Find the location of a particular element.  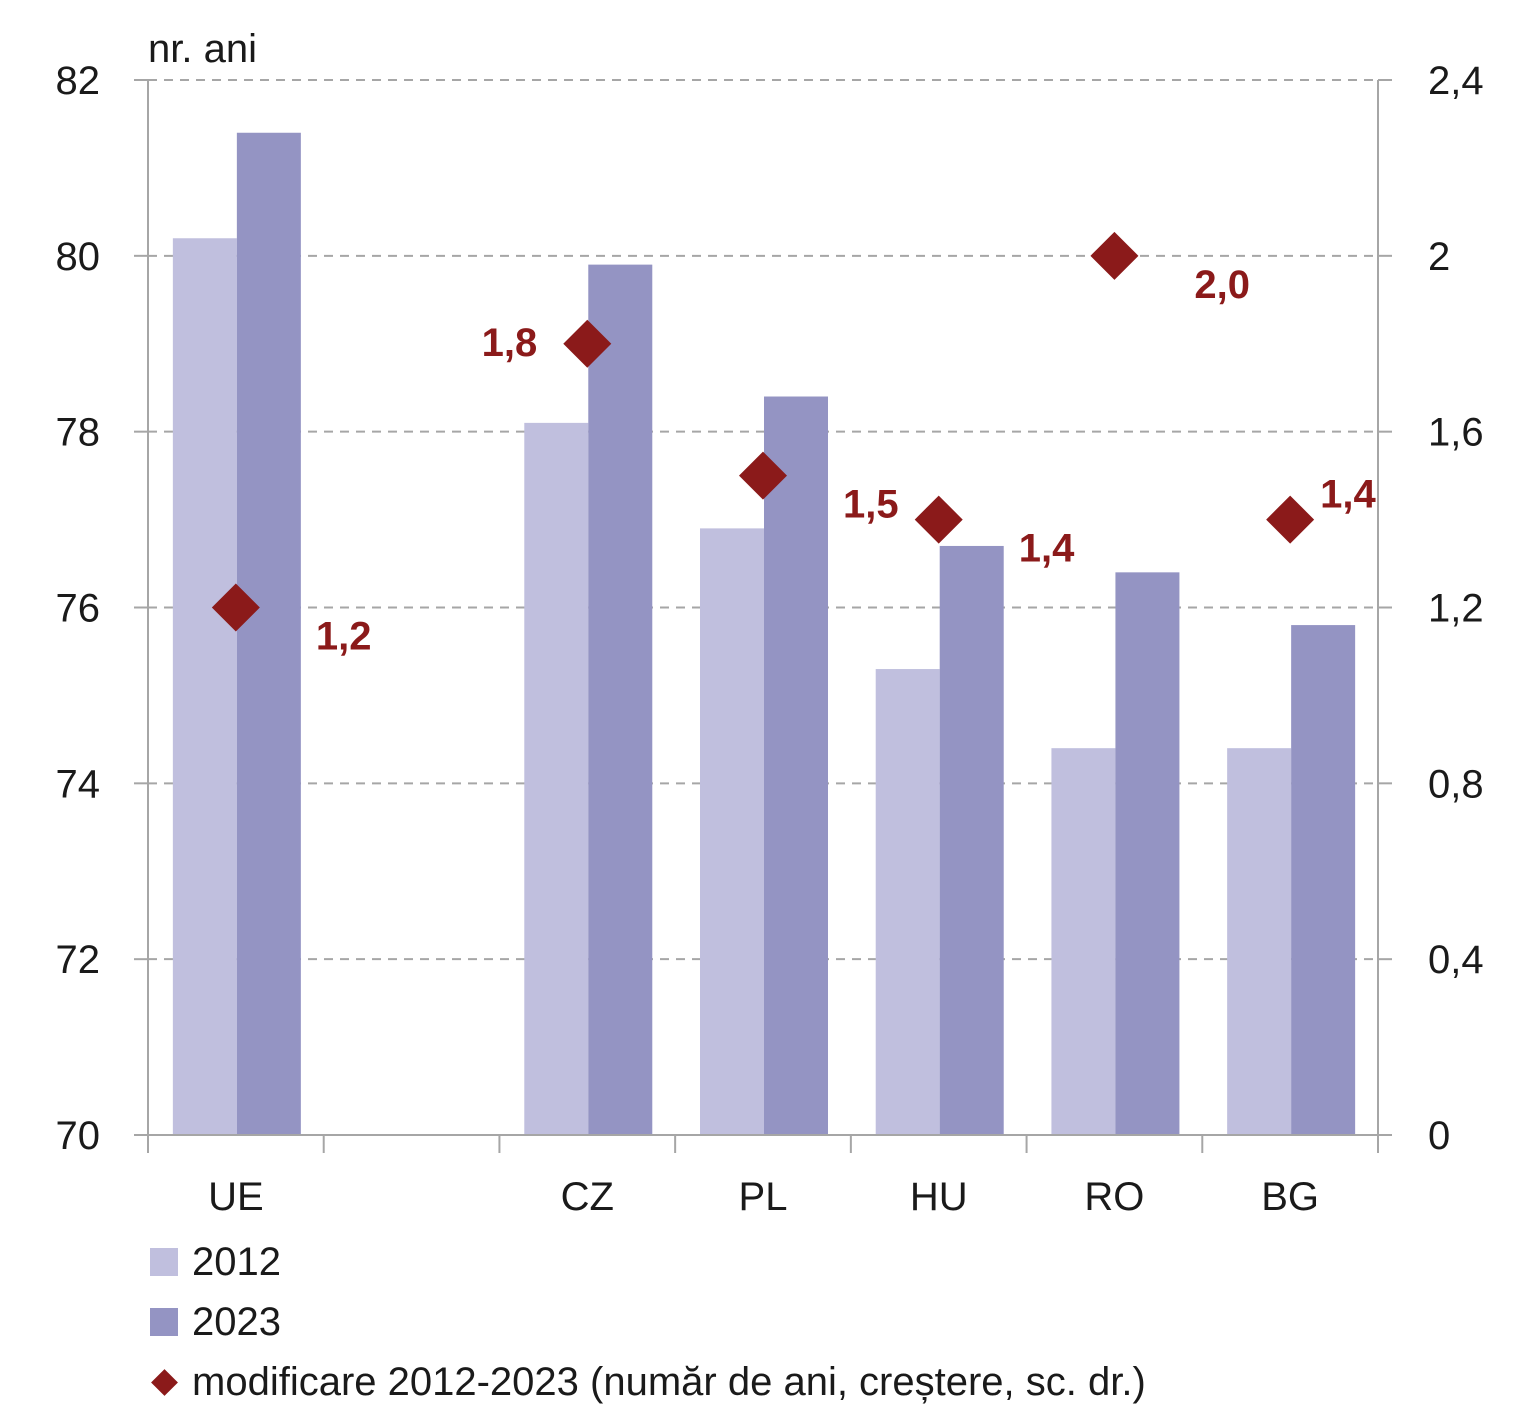

marker-BG is located at coordinates (1290, 519).